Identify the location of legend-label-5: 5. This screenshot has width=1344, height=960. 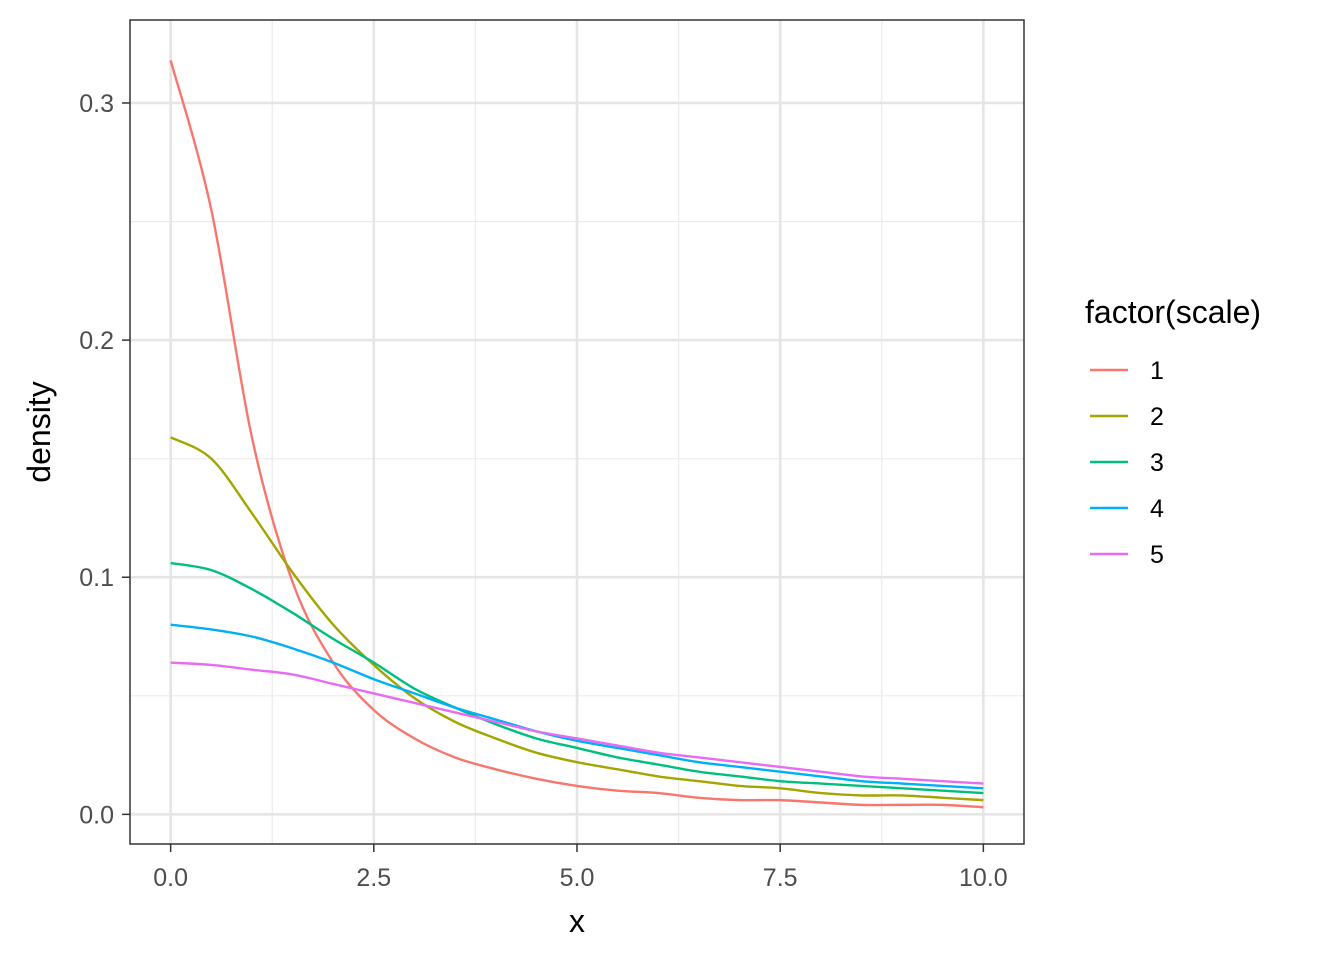
(1157, 555).